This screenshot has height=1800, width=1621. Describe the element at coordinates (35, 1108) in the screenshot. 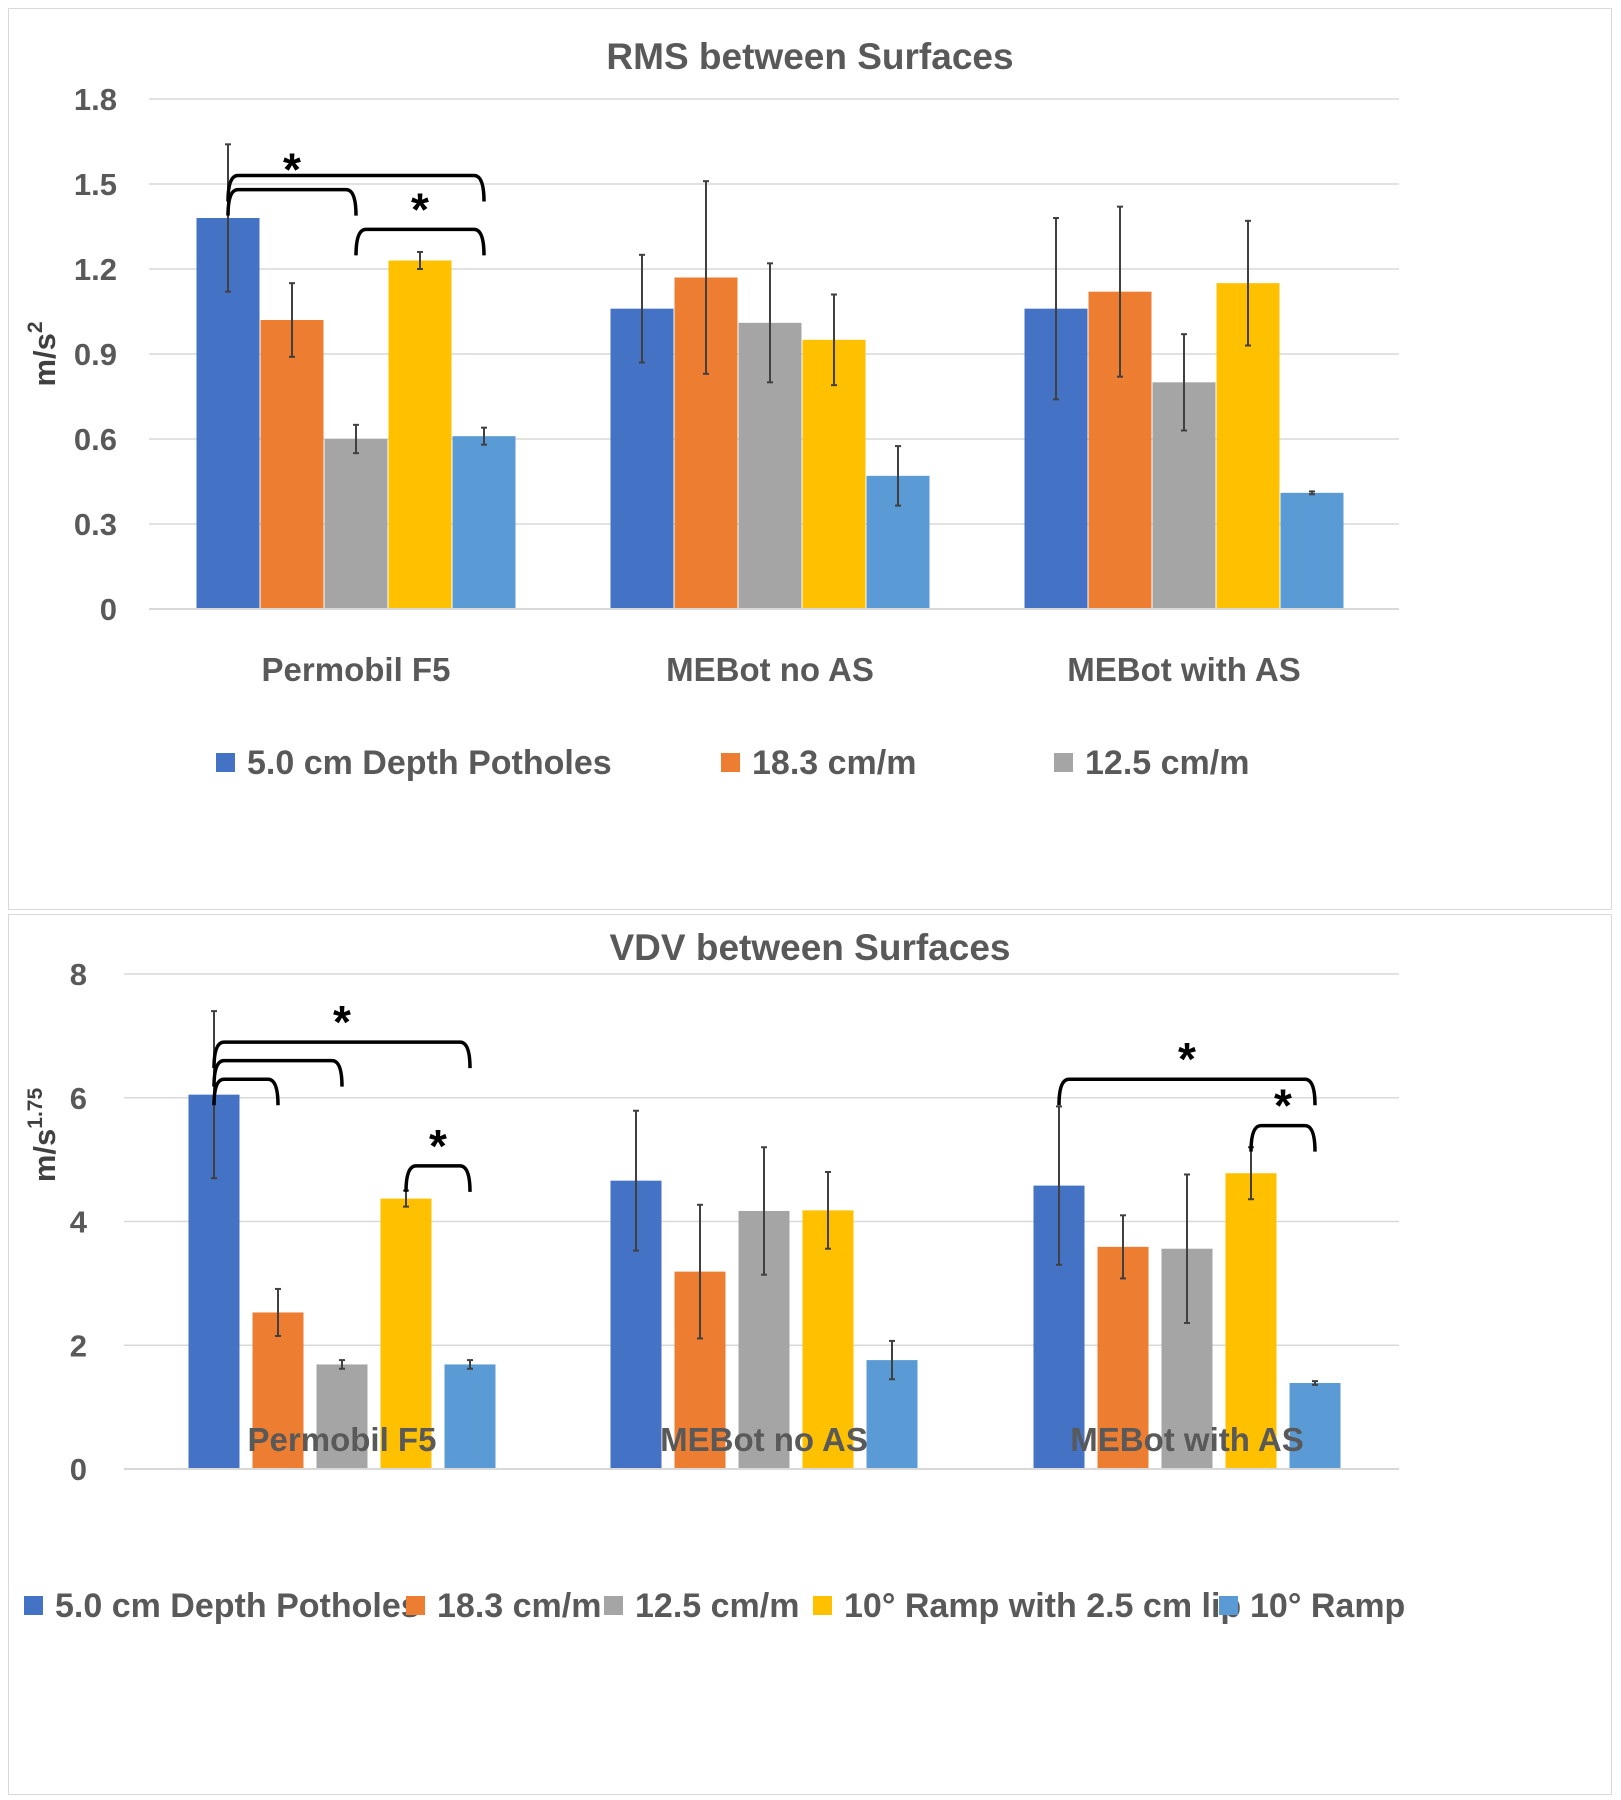

I see `vdv-y-axis-label-exponent: 1.75` at that location.